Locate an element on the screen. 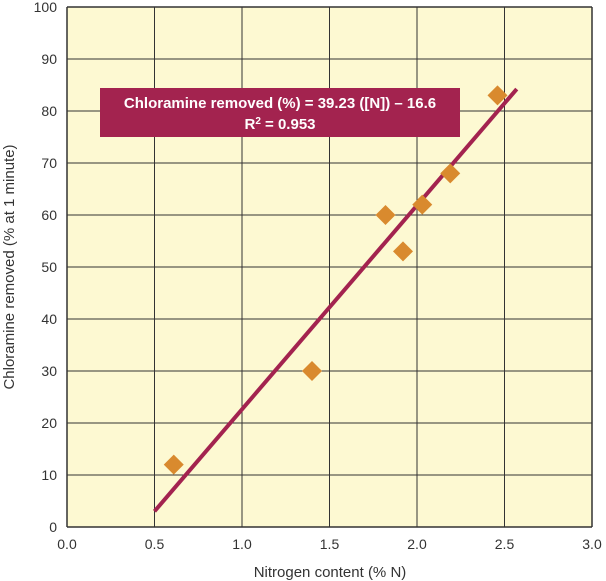  y-tick-label: 90 is located at coordinates (49, 59).